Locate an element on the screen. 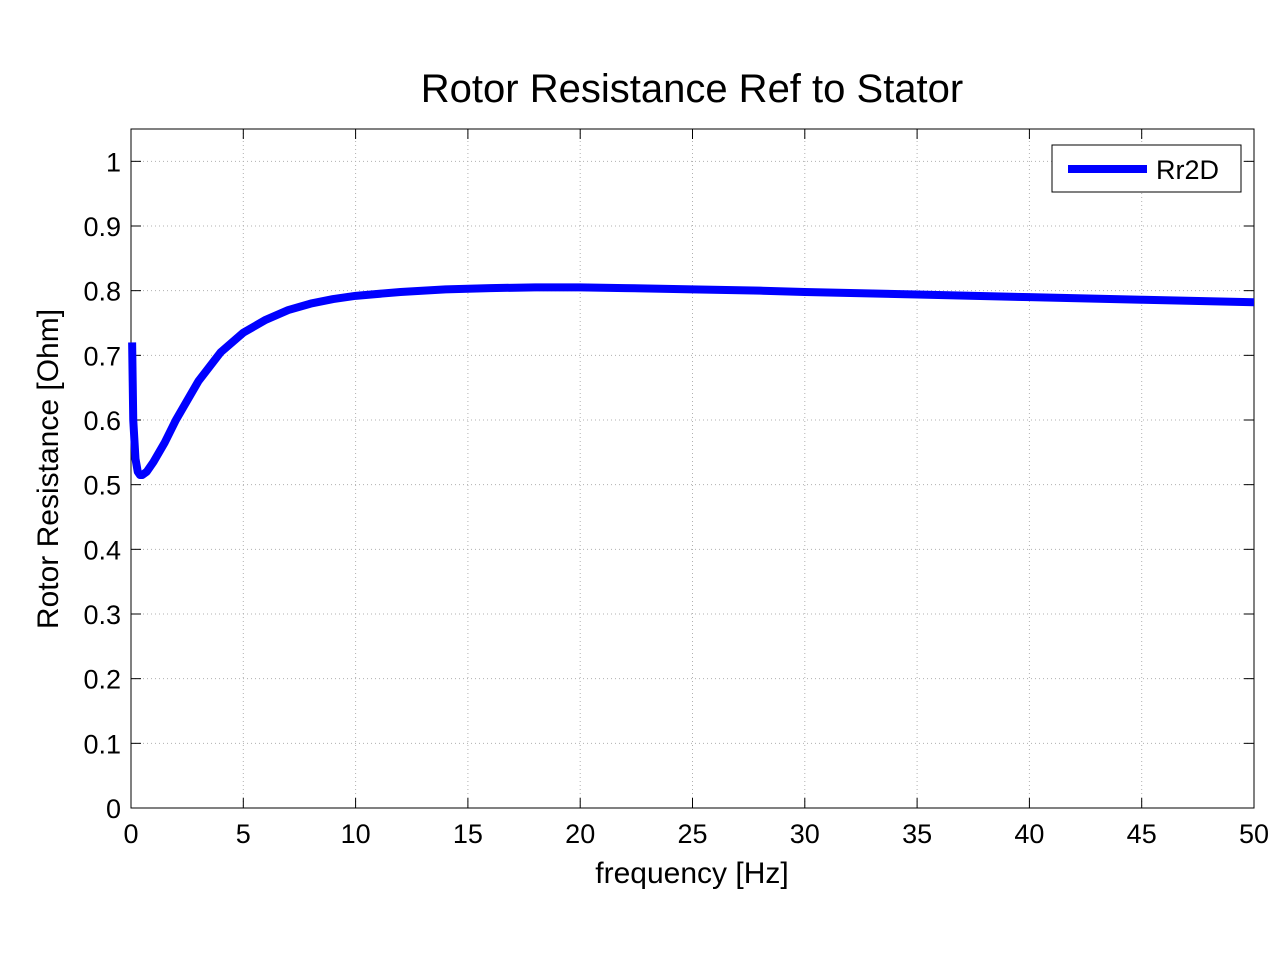  y-tick-label-4: 0.4 is located at coordinates (102, 550).